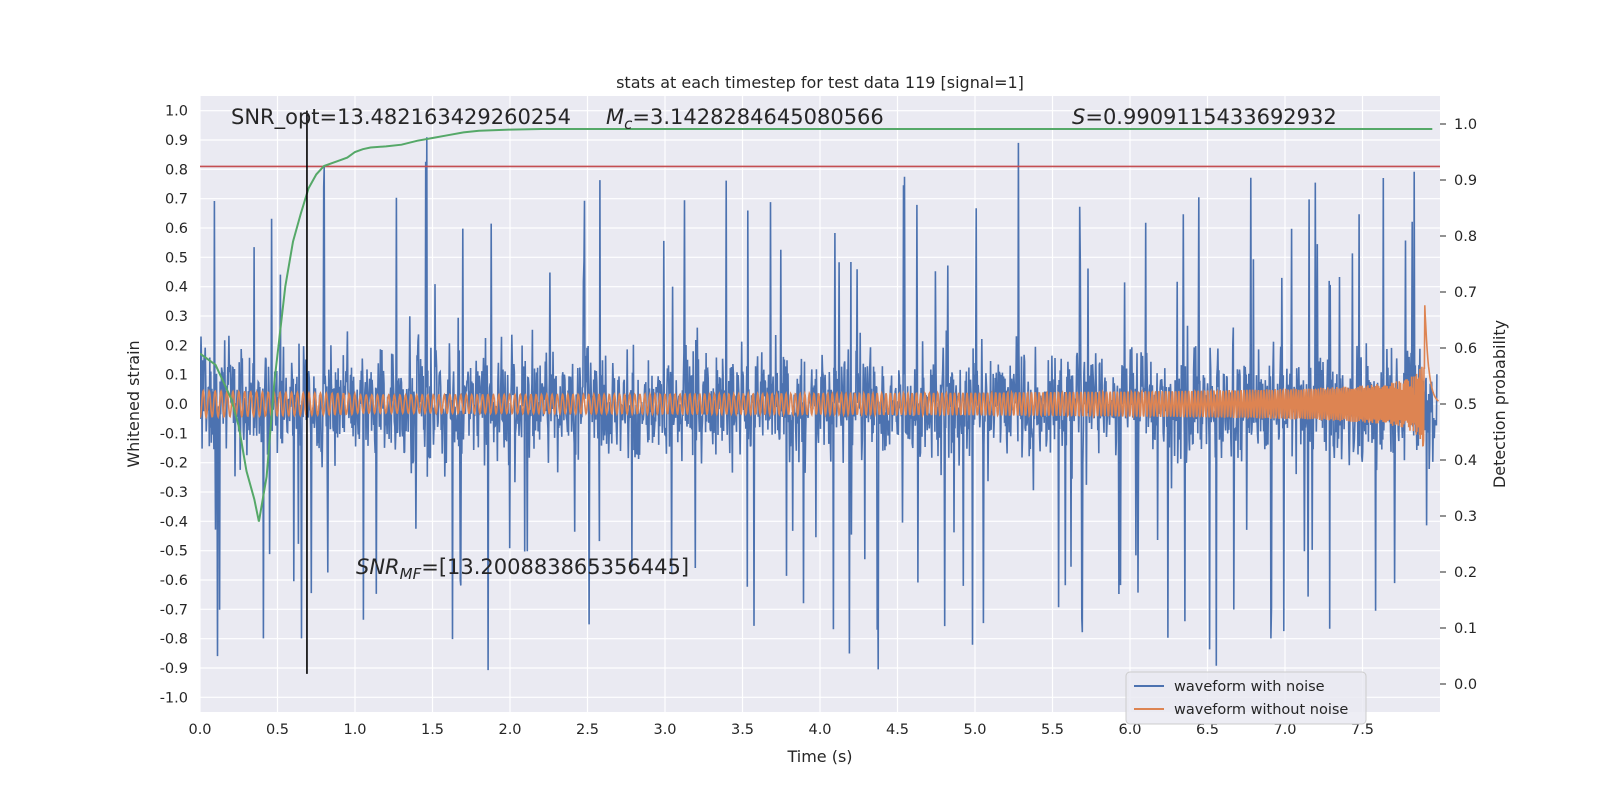 This screenshot has width=1600, height=800. Describe the element at coordinates (1465, 629) in the screenshot. I see `y-right-tick-label: 0.1` at that location.